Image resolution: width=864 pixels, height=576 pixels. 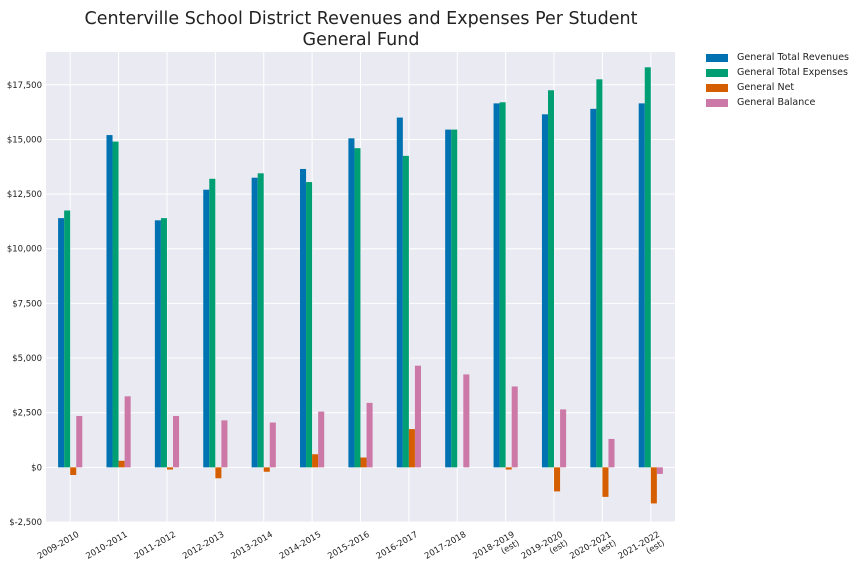 What do you see at coordinates (24, 195) in the screenshot?
I see `y-tick-label: $12,500` at bounding box center [24, 195].